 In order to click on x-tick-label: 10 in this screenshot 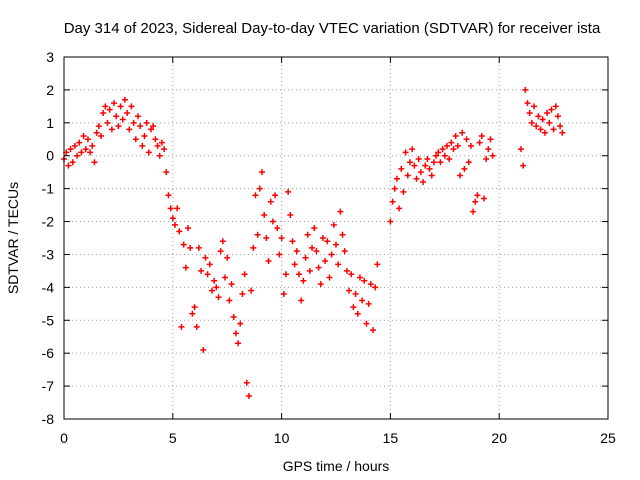, I will do `click(282, 438)`.